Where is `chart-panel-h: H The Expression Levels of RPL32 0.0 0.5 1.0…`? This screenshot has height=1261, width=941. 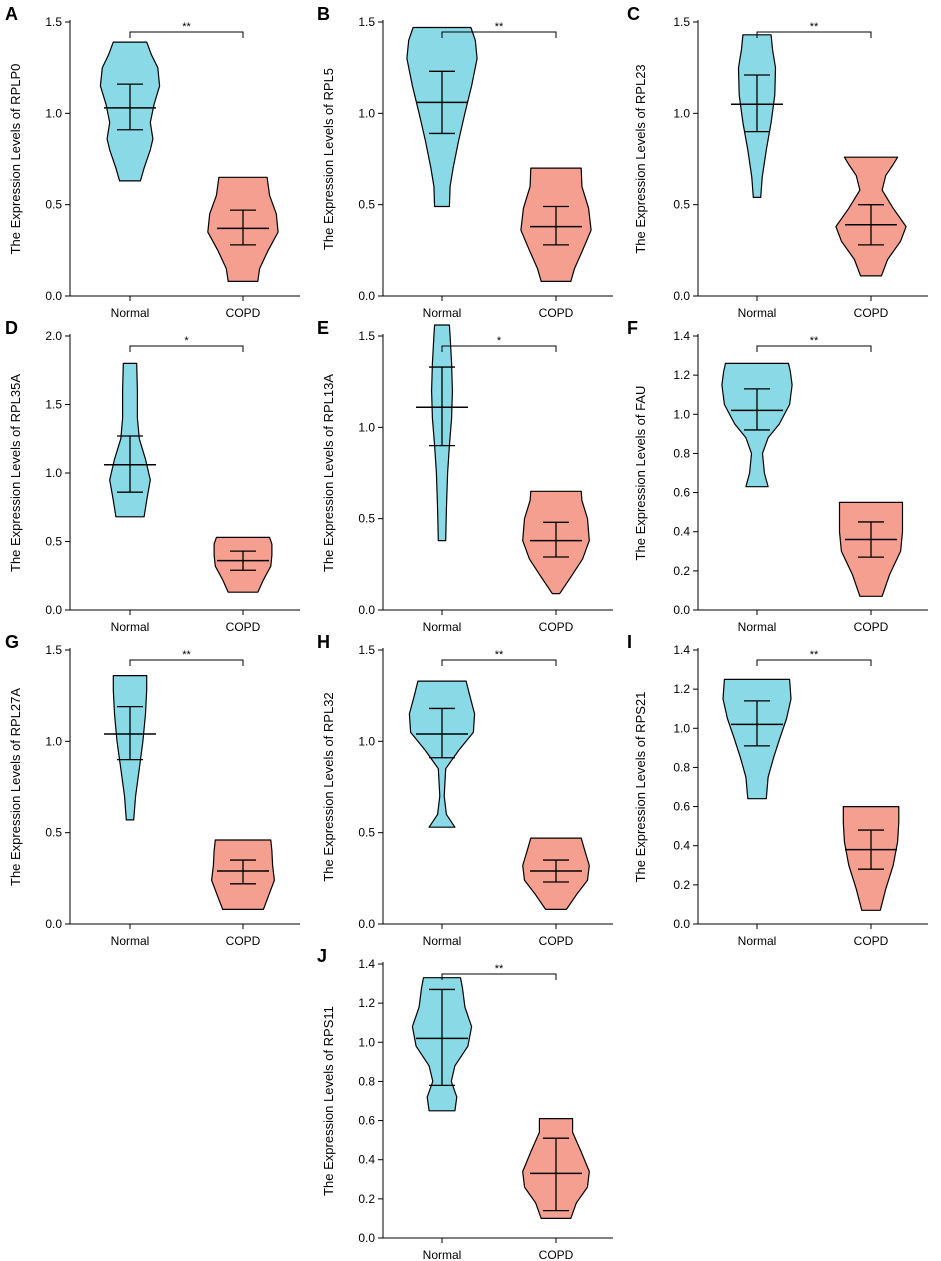
chart-panel-h: H The Expression Levels of RPL32 0.0 0.5 1.0… is located at coordinates (465, 790).